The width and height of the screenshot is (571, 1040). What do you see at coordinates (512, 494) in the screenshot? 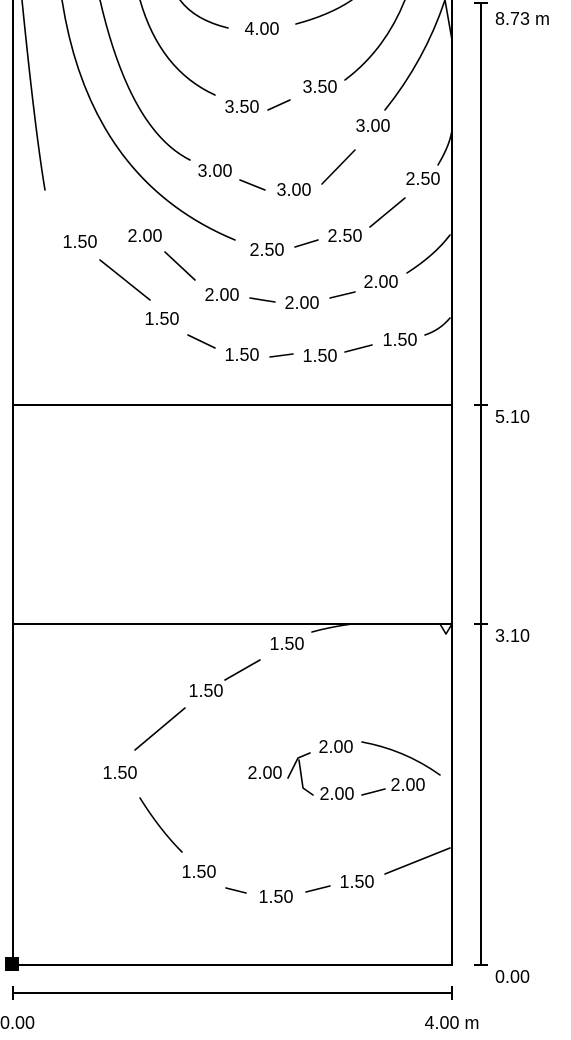
I see `right-scale: 8.73 m 5.10 3.10 0.00` at bounding box center [512, 494].